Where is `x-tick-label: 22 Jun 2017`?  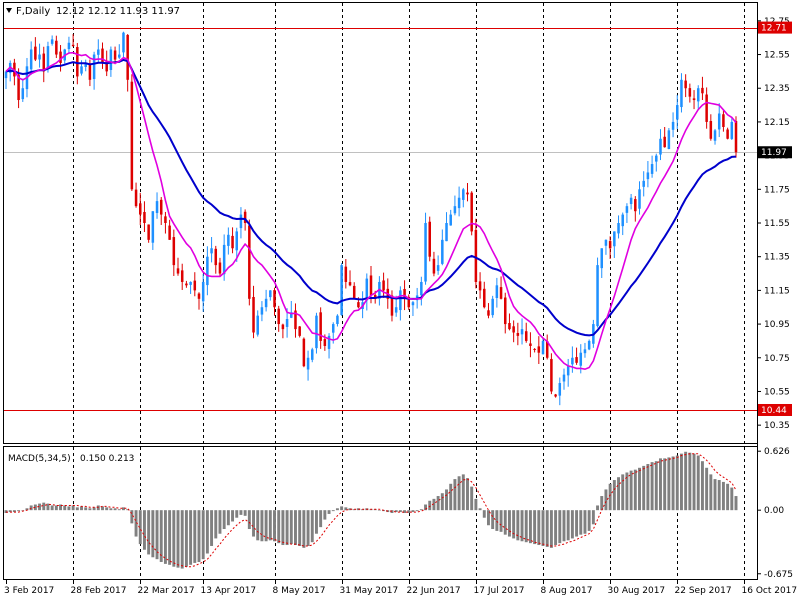 x-tick-label: 22 Jun 2017 is located at coordinates (434, 591).